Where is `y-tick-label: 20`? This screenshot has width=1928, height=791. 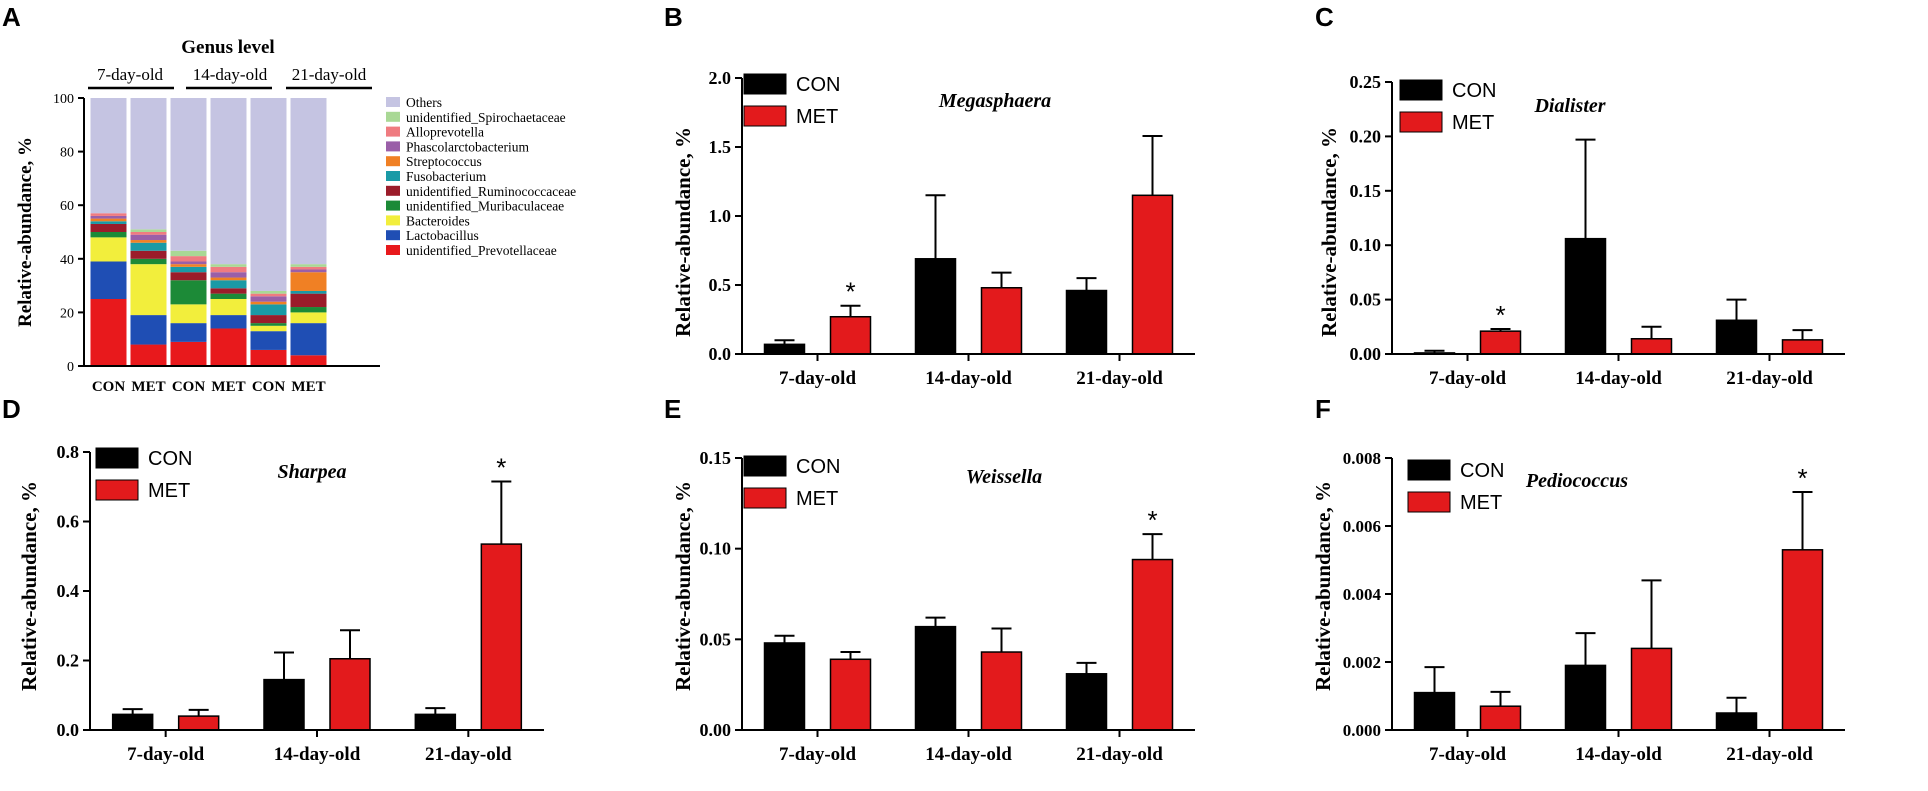 y-tick-label: 20 is located at coordinates (67, 313).